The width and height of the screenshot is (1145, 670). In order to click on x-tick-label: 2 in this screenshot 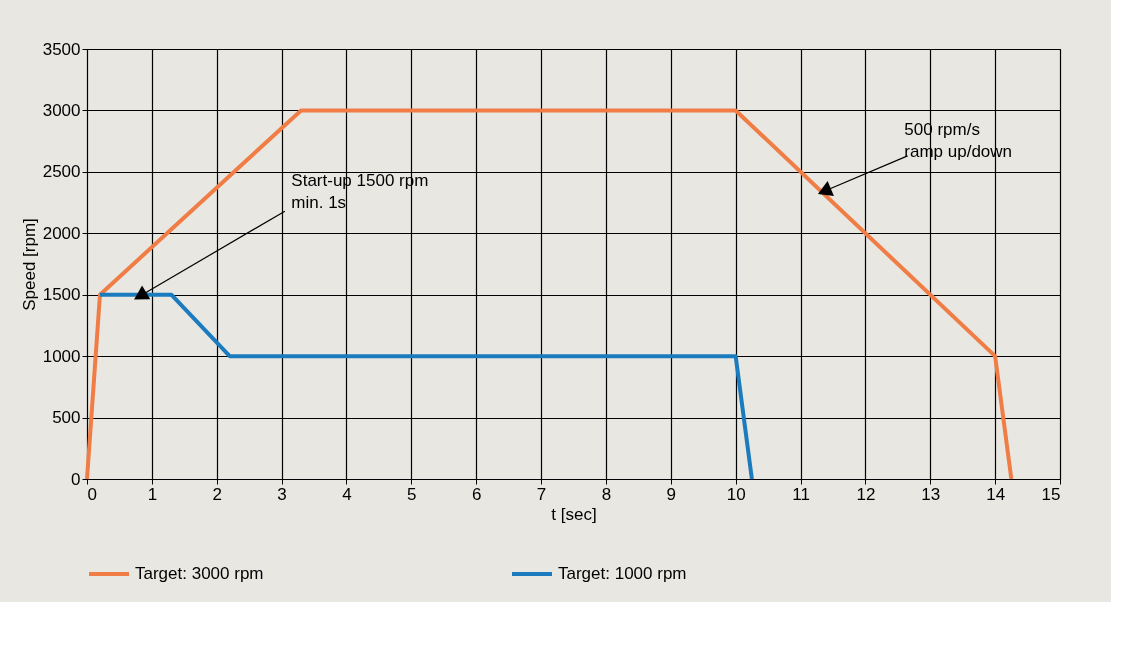, I will do `click(217, 494)`.